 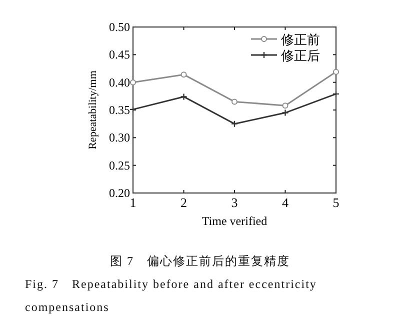 What do you see at coordinates (285, 202) in the screenshot?
I see `x-tick-label: 4` at bounding box center [285, 202].